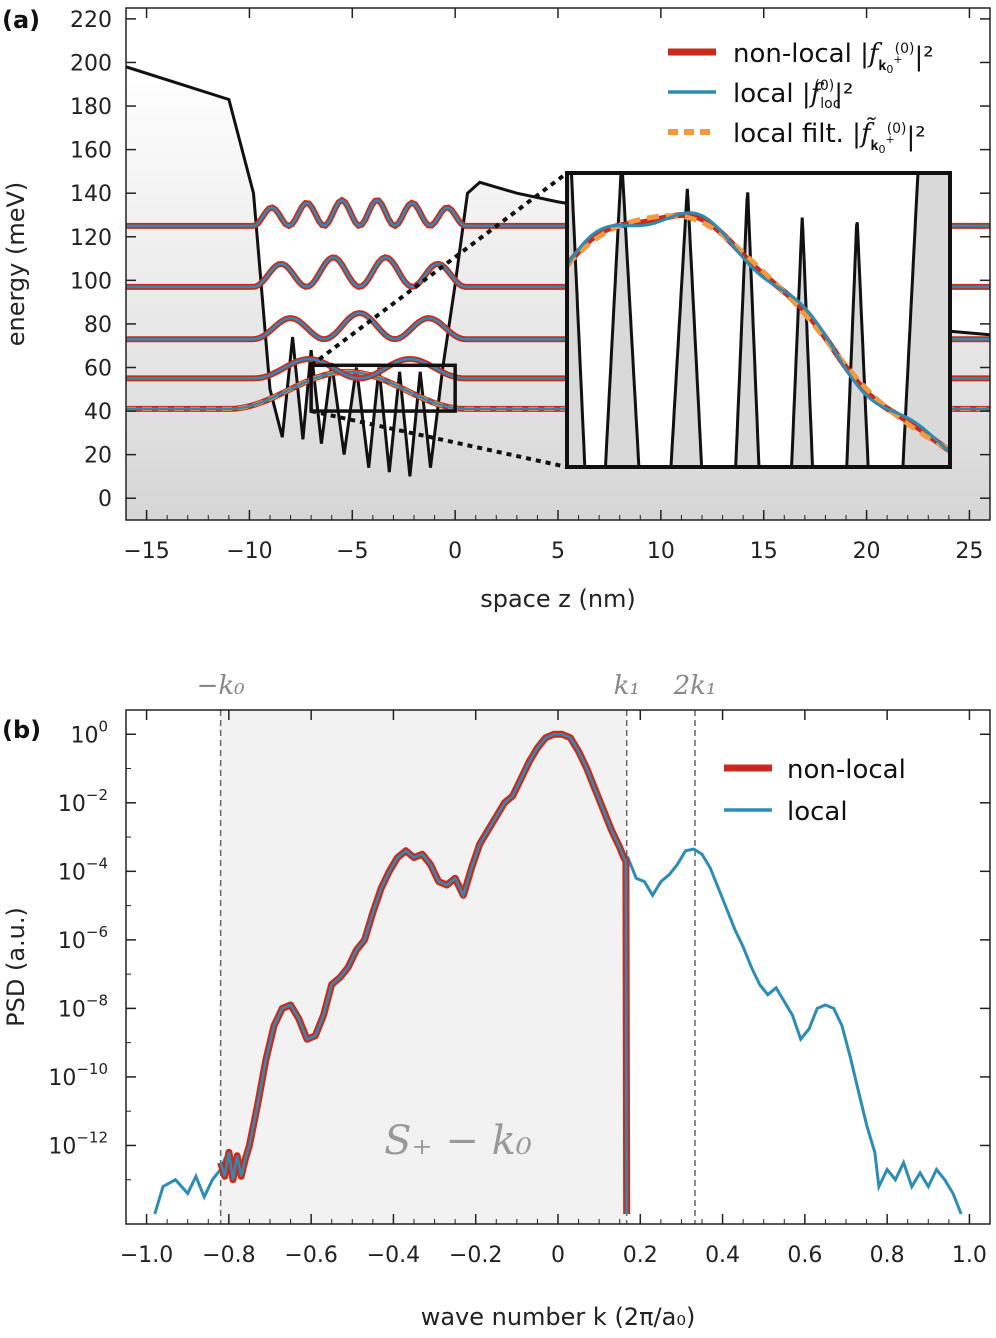  Describe the element at coordinates (91, 194) in the screenshot. I see `a-y-tick-label: 140` at that location.